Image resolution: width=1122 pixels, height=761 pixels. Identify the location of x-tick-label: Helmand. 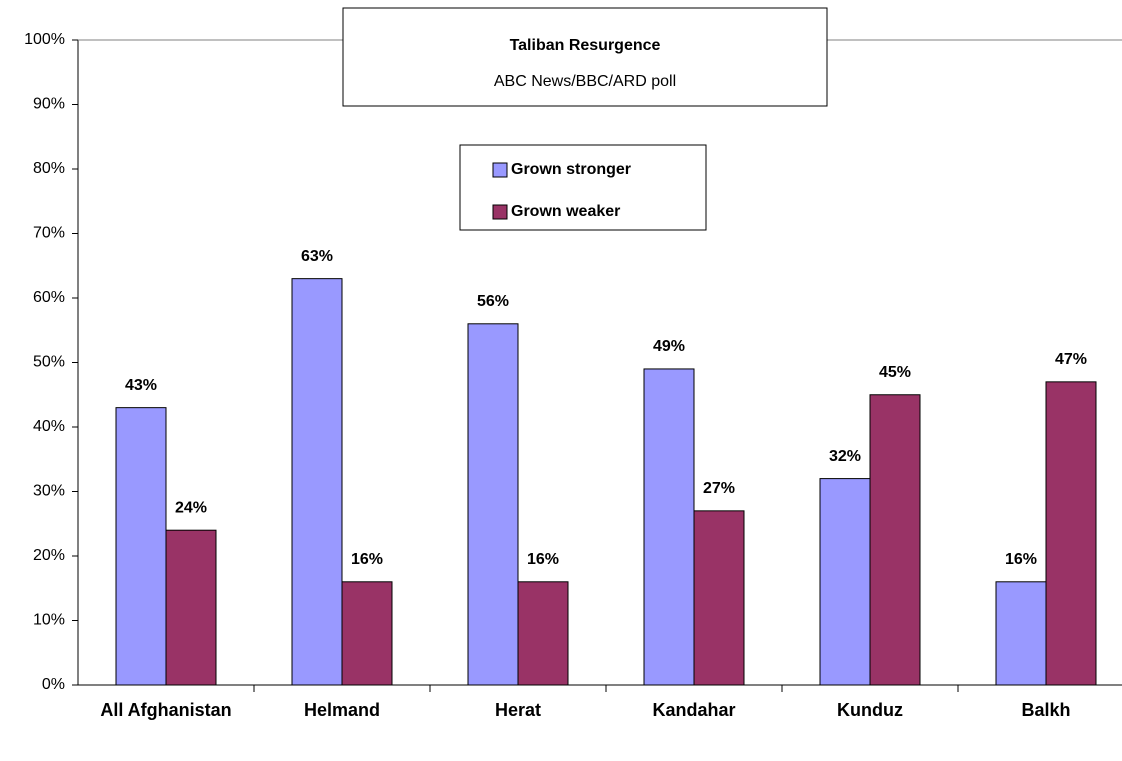
(342, 710).